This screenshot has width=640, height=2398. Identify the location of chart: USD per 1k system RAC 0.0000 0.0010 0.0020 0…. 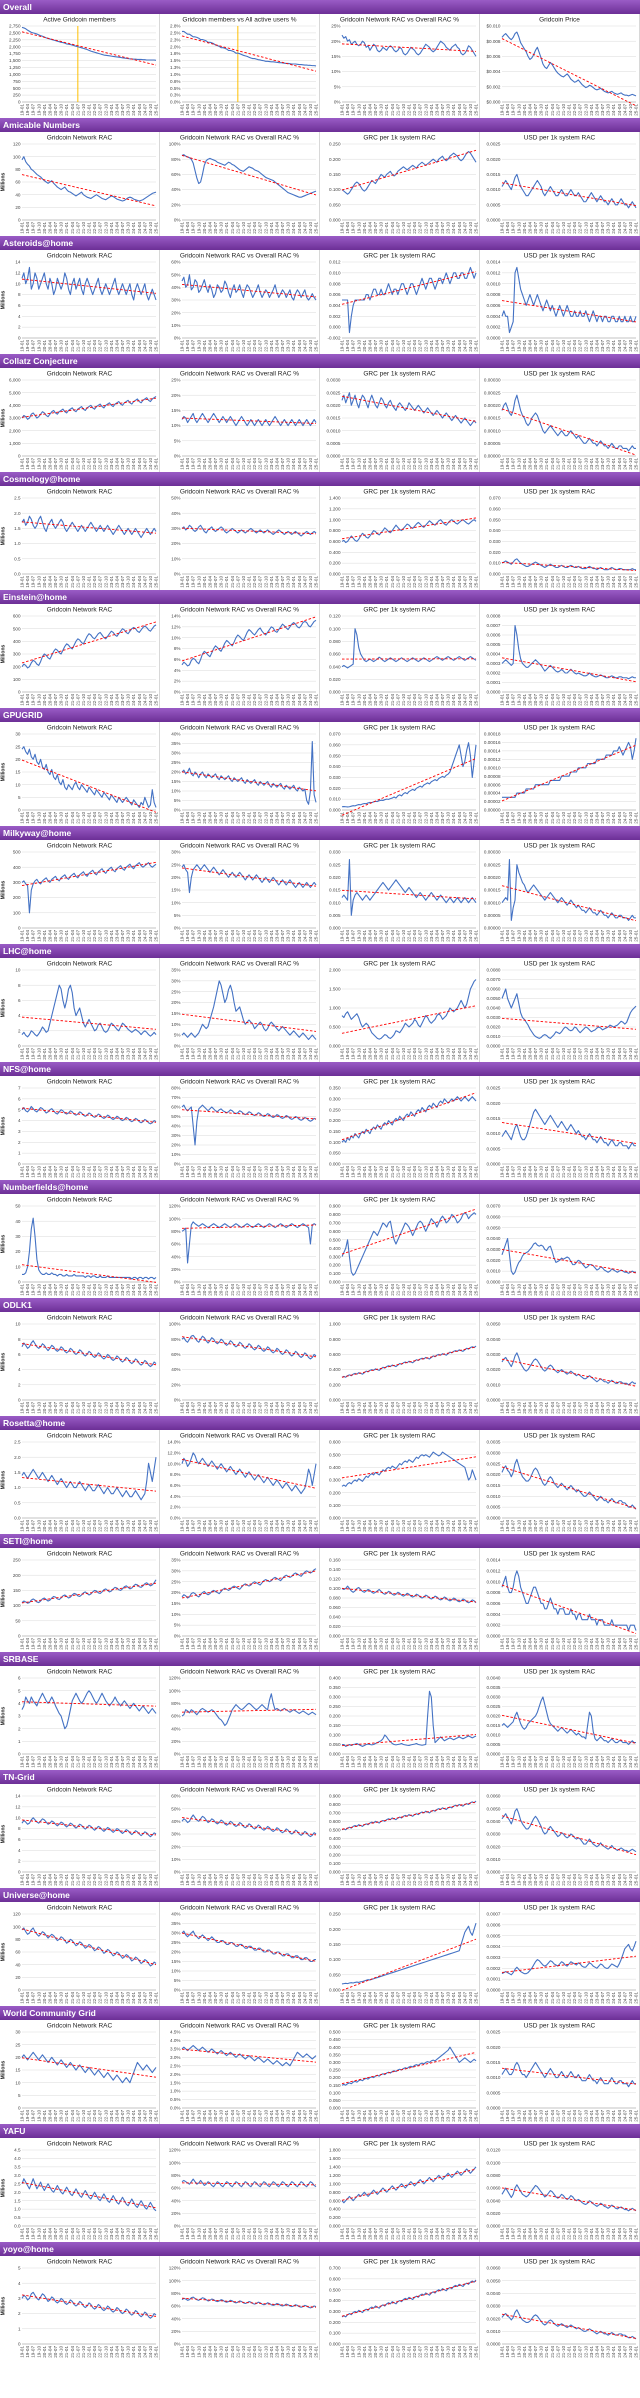
(560, 1364).